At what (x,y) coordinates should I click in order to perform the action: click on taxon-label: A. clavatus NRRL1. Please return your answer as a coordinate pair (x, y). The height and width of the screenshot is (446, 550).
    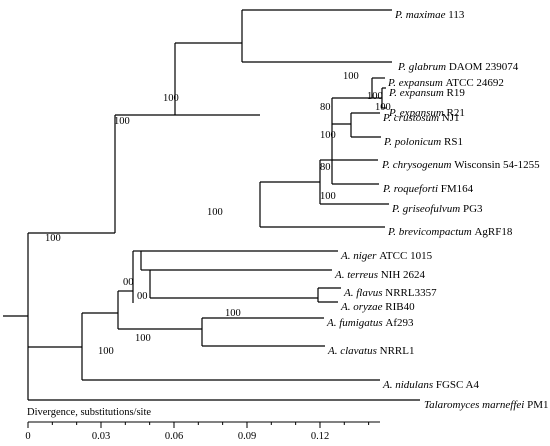
    Looking at the image, I should click on (370, 351).